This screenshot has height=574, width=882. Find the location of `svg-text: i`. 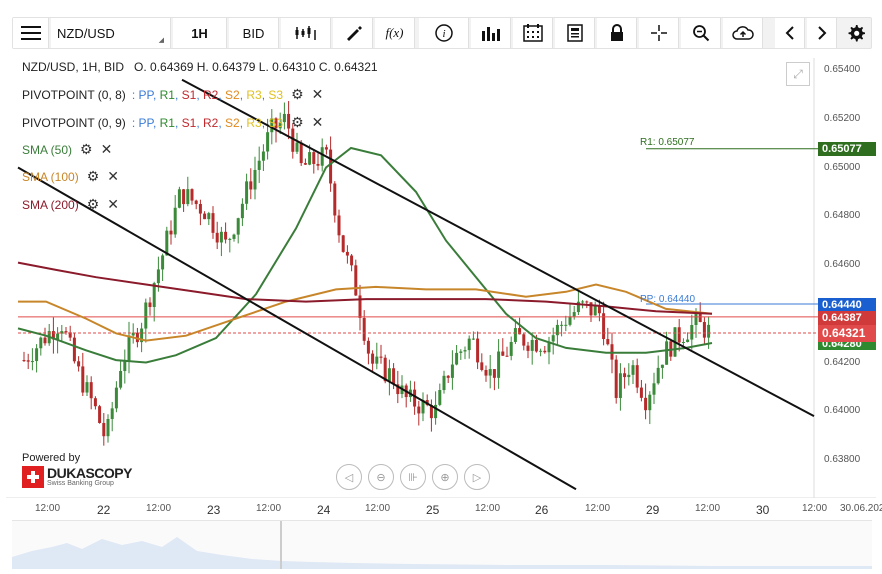

svg-text: i is located at coordinates (443, 34).